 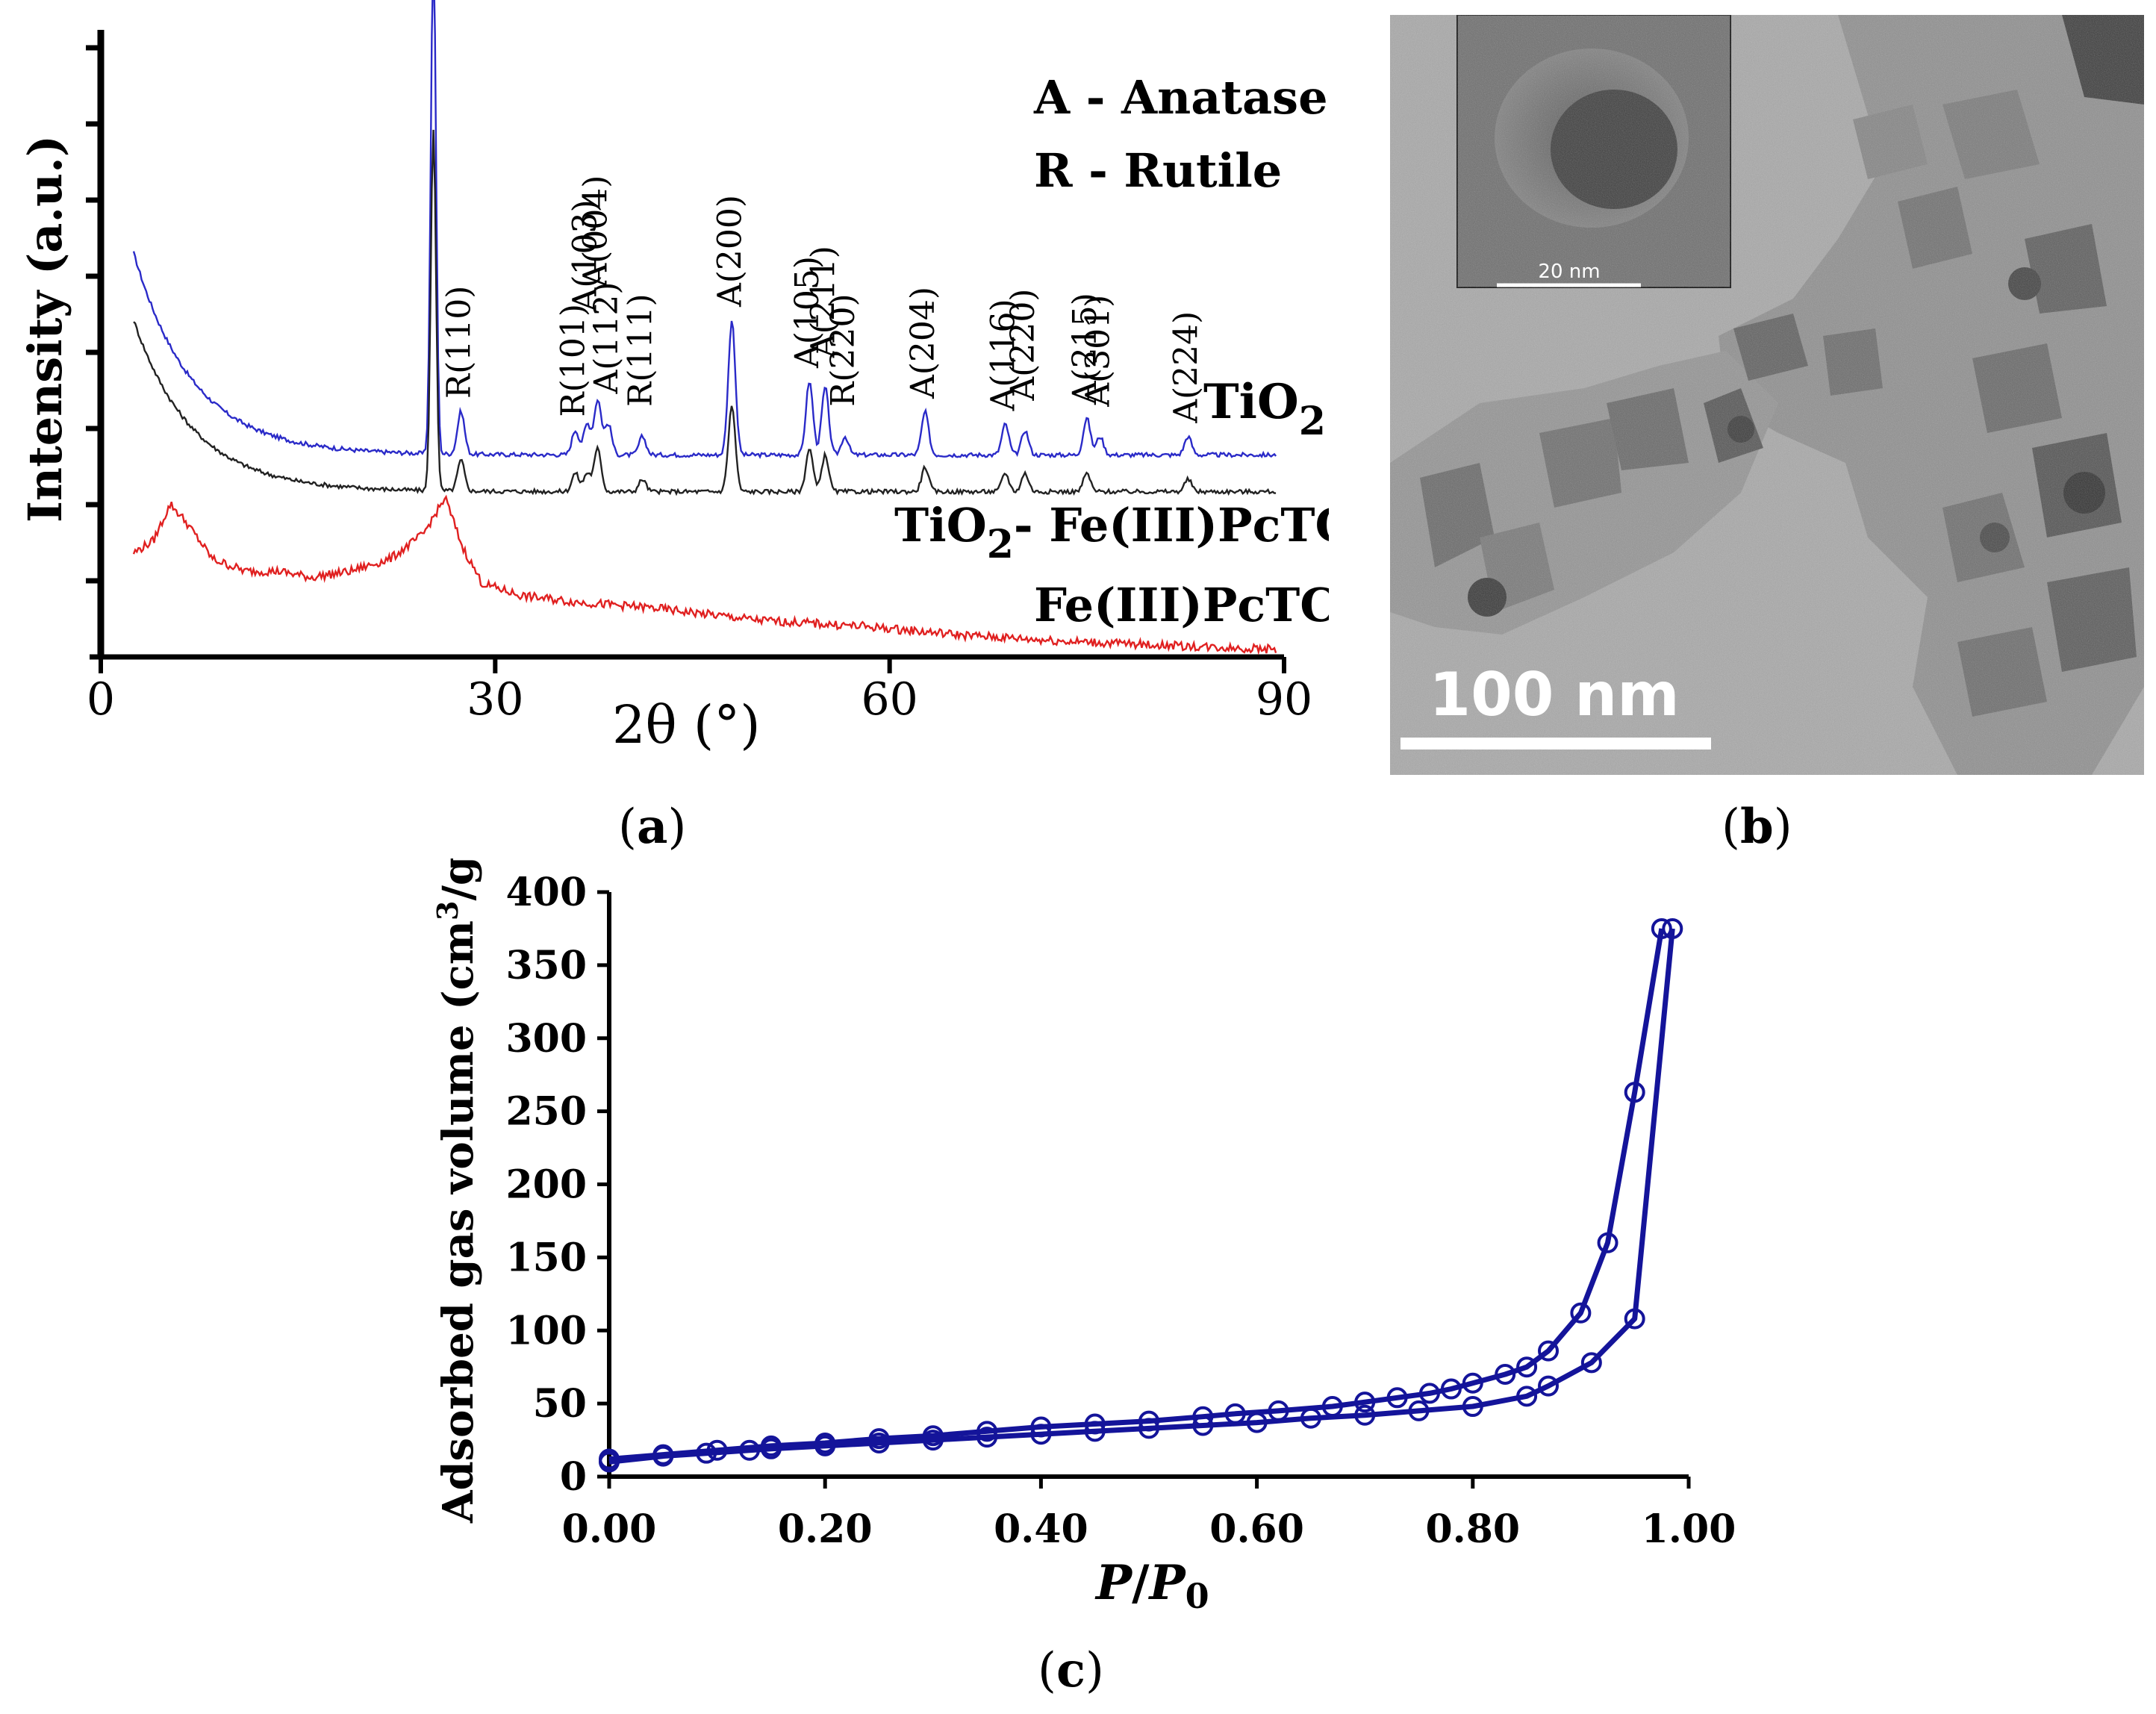 I want to click on panel-label-c: (c), so click(x=1071, y=1670).